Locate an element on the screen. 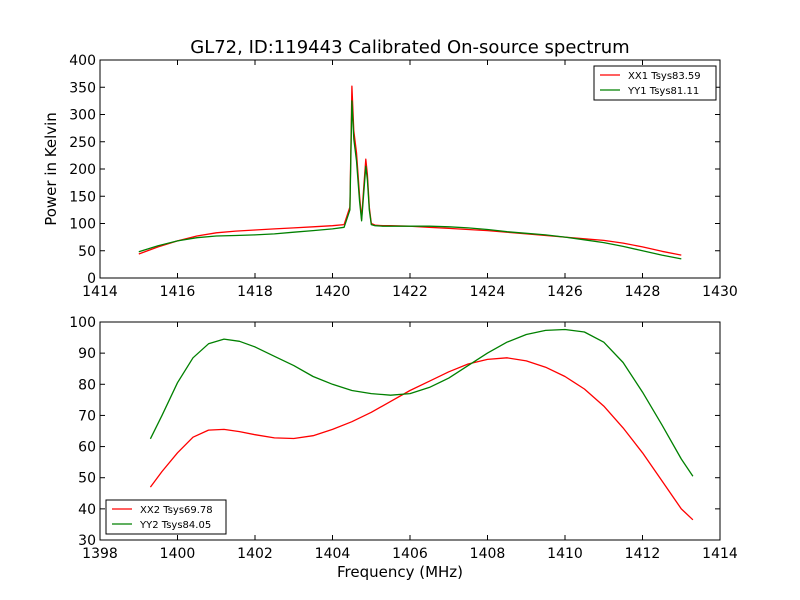 The image size is (800, 600). x-tick-label: 1402 is located at coordinates (255, 554).